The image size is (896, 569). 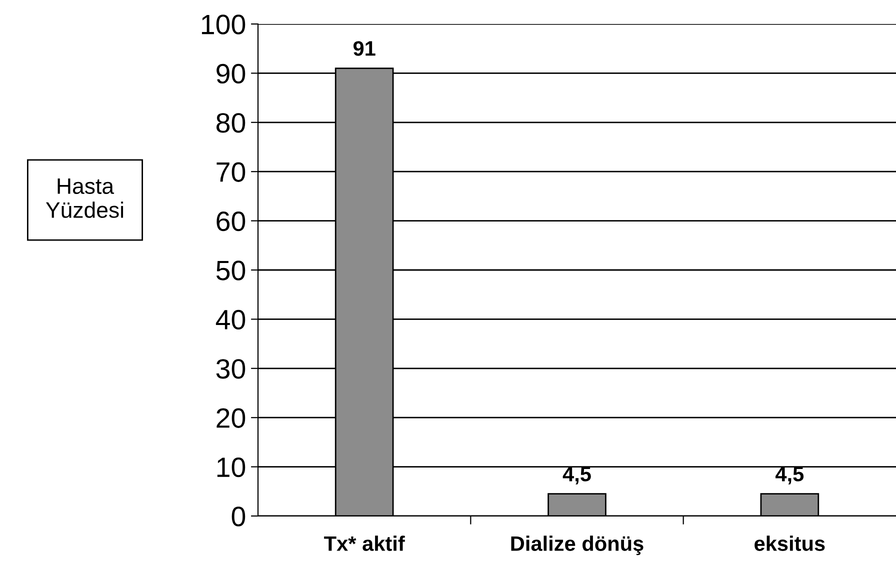 I want to click on y-tick-label: 20, so click(x=231, y=418).